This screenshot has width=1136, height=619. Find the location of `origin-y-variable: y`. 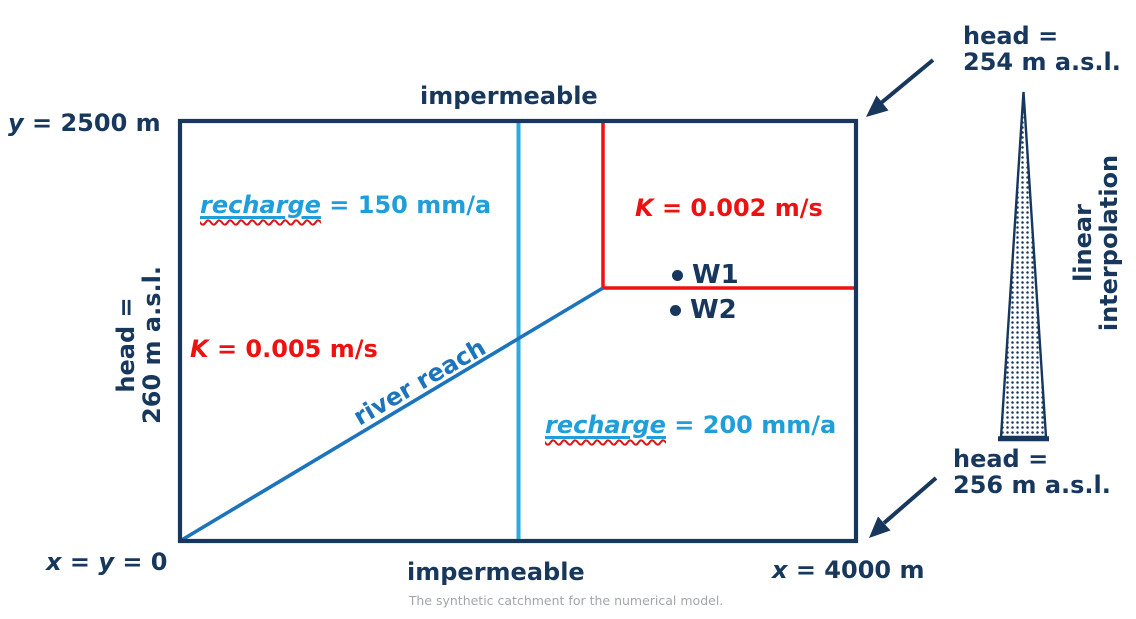

origin-y-variable: y is located at coordinates (106, 562).